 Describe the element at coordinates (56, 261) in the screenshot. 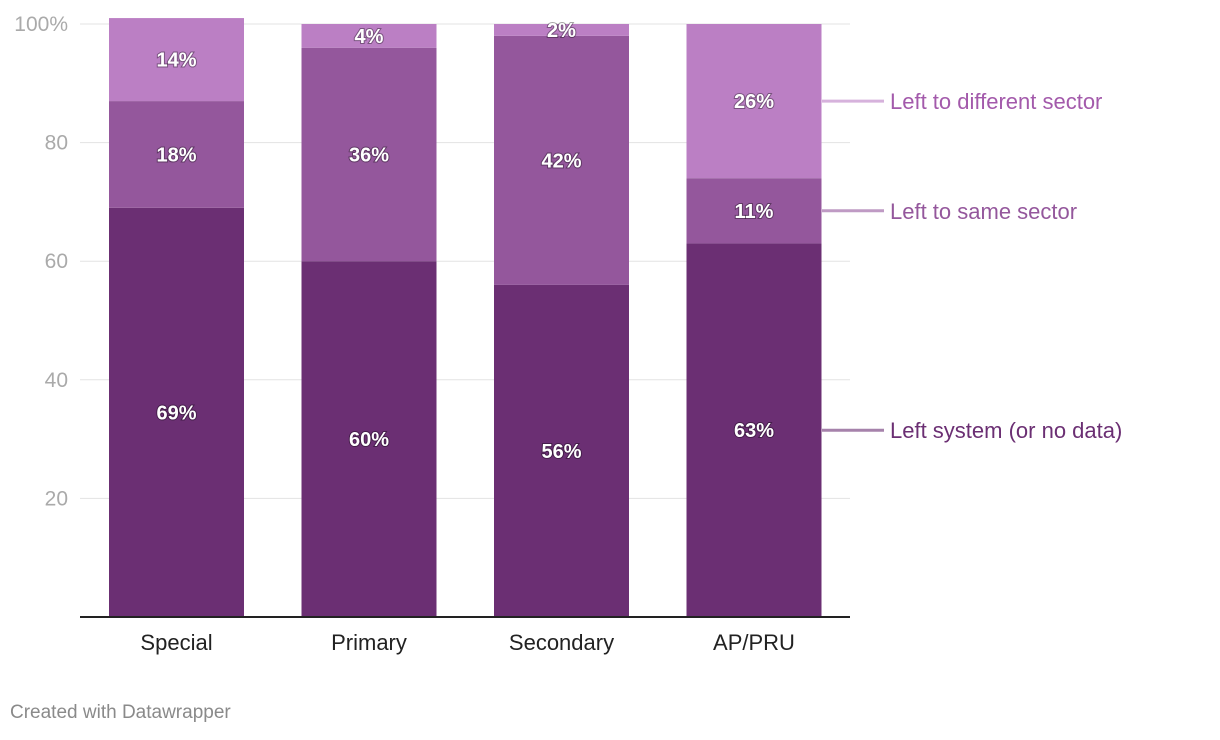

I see `y-tick-label: 60` at that location.